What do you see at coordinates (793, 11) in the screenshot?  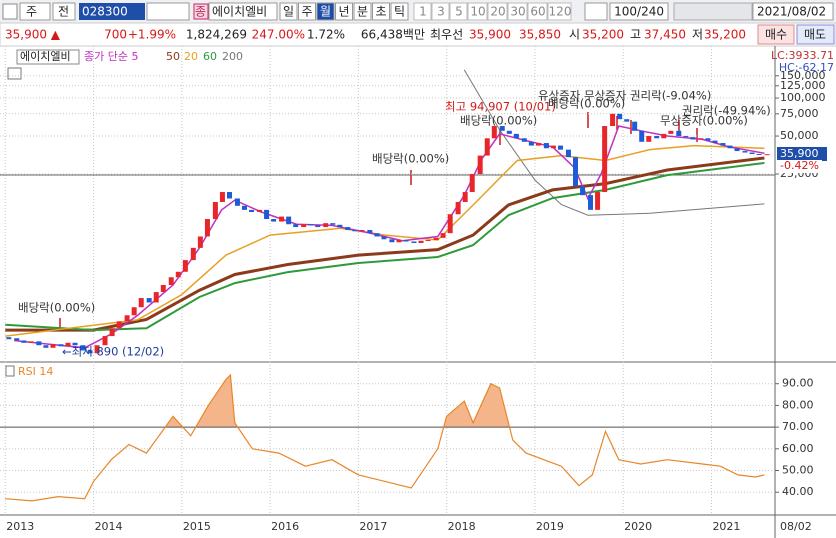 I see `date-box` at bounding box center [793, 11].